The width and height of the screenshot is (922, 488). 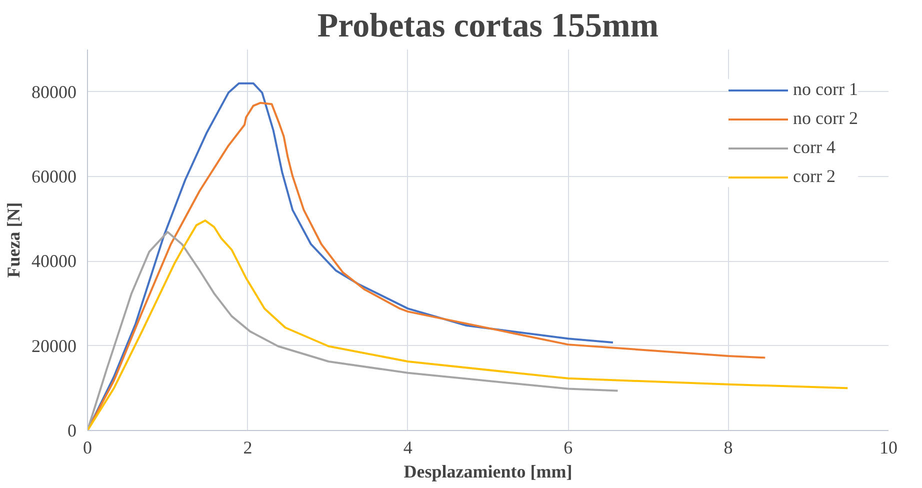 What do you see at coordinates (247, 448) in the screenshot?
I see `x-tick-label: 2` at bounding box center [247, 448].